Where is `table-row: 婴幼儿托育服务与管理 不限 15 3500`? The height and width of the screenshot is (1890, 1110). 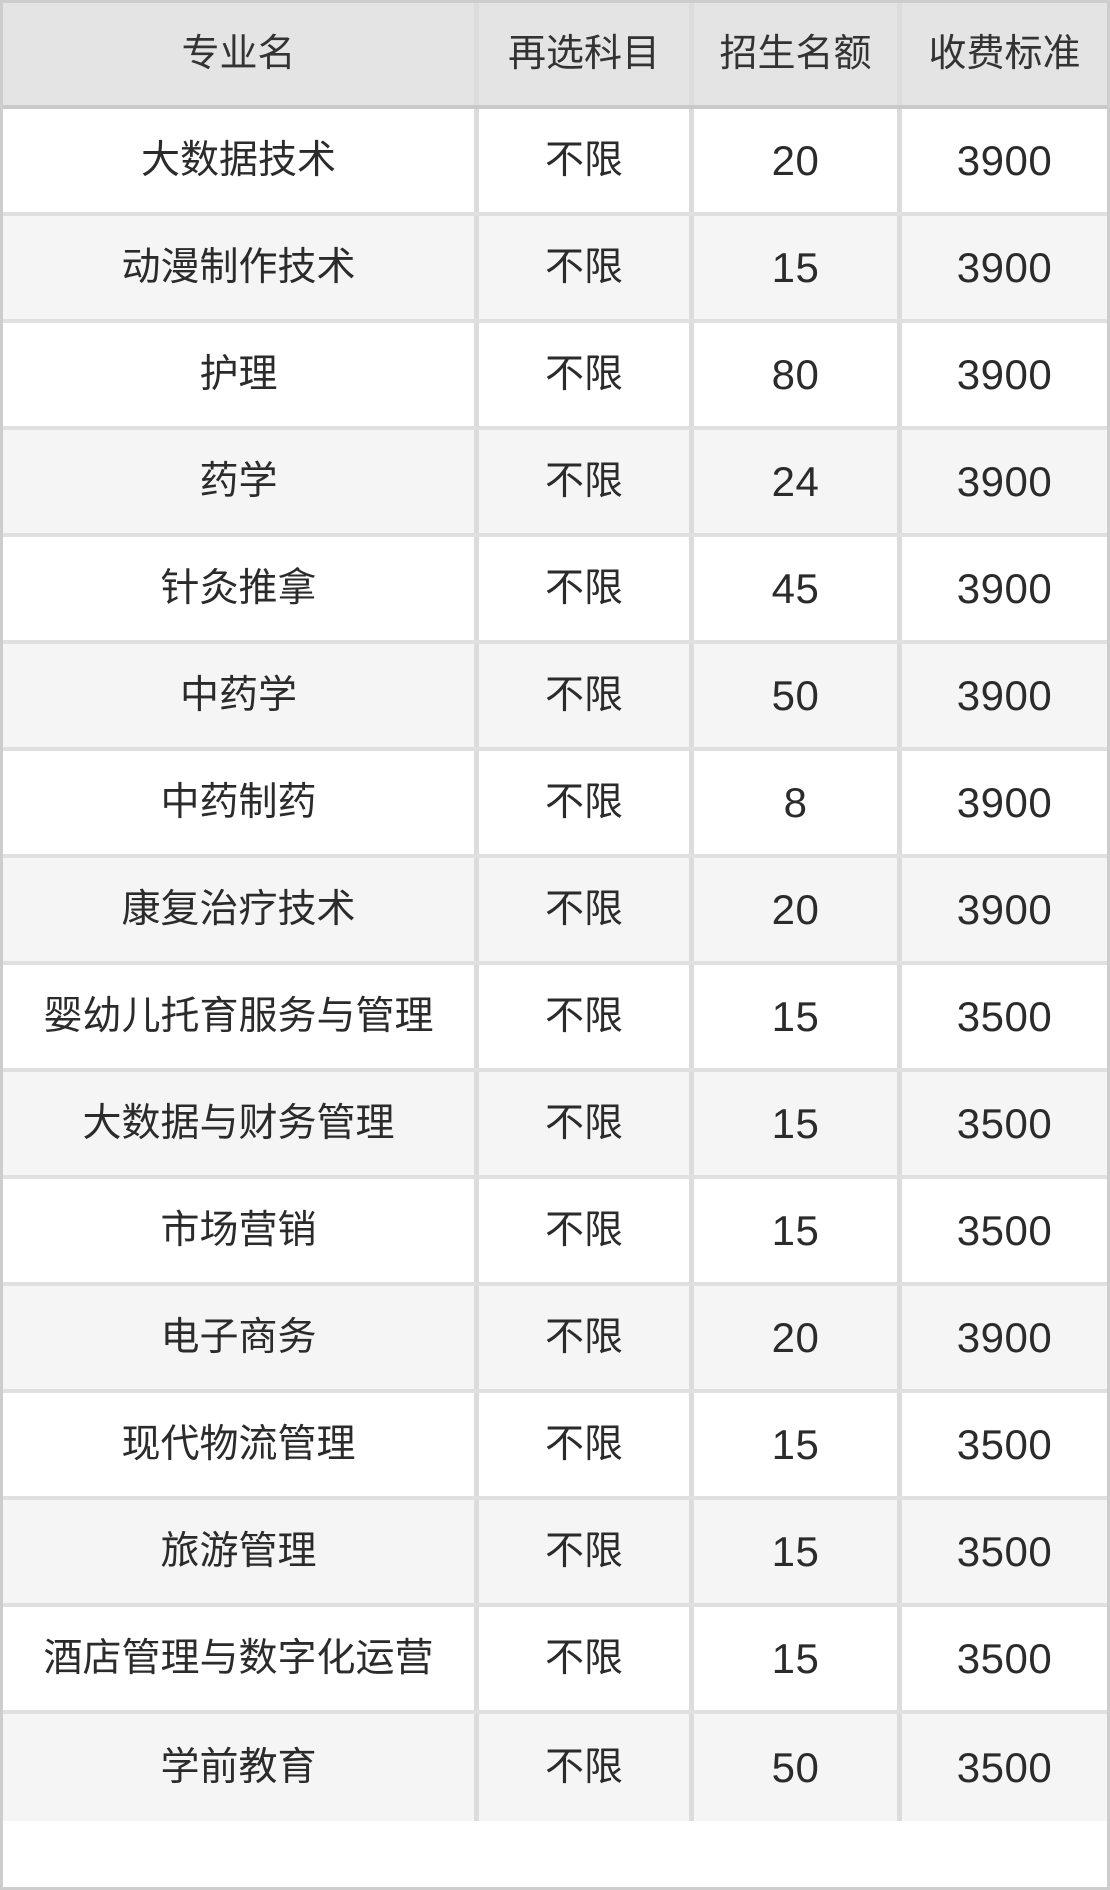
table-row: 婴幼儿托育服务与管理 不限 15 3500 is located at coordinates (555, 1018).